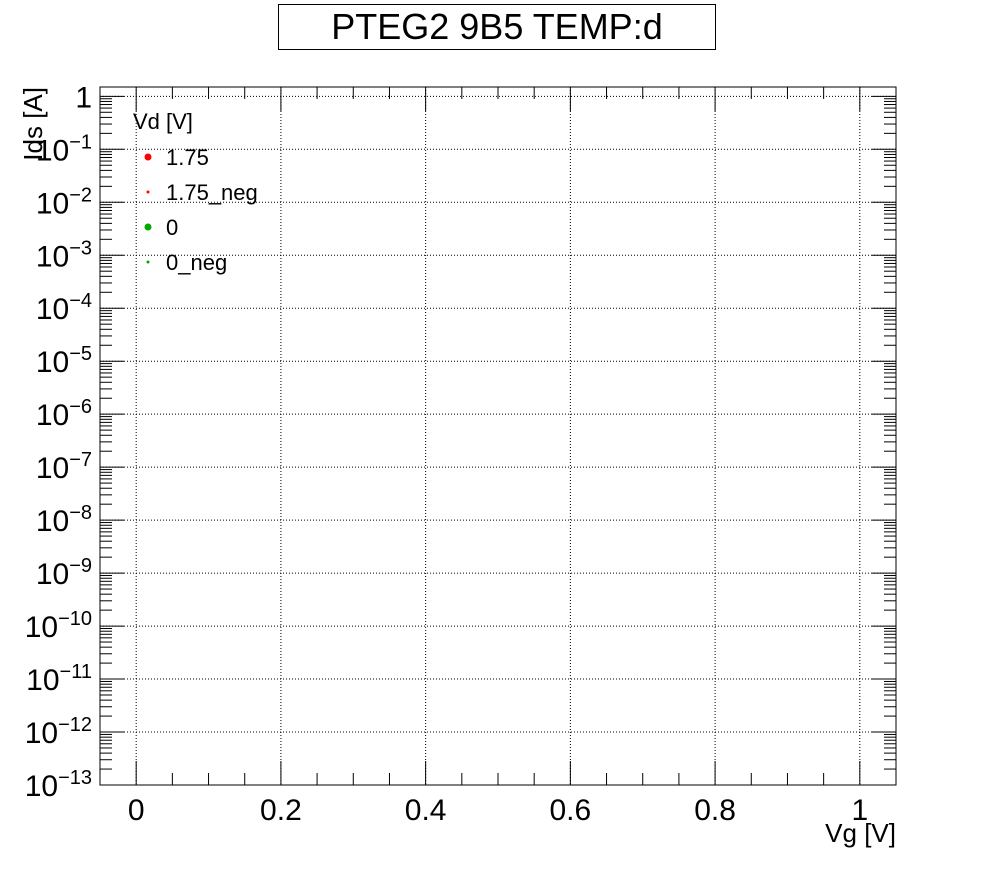 The image size is (996, 872). I want to click on x-tick-label: 0, so click(136, 810).